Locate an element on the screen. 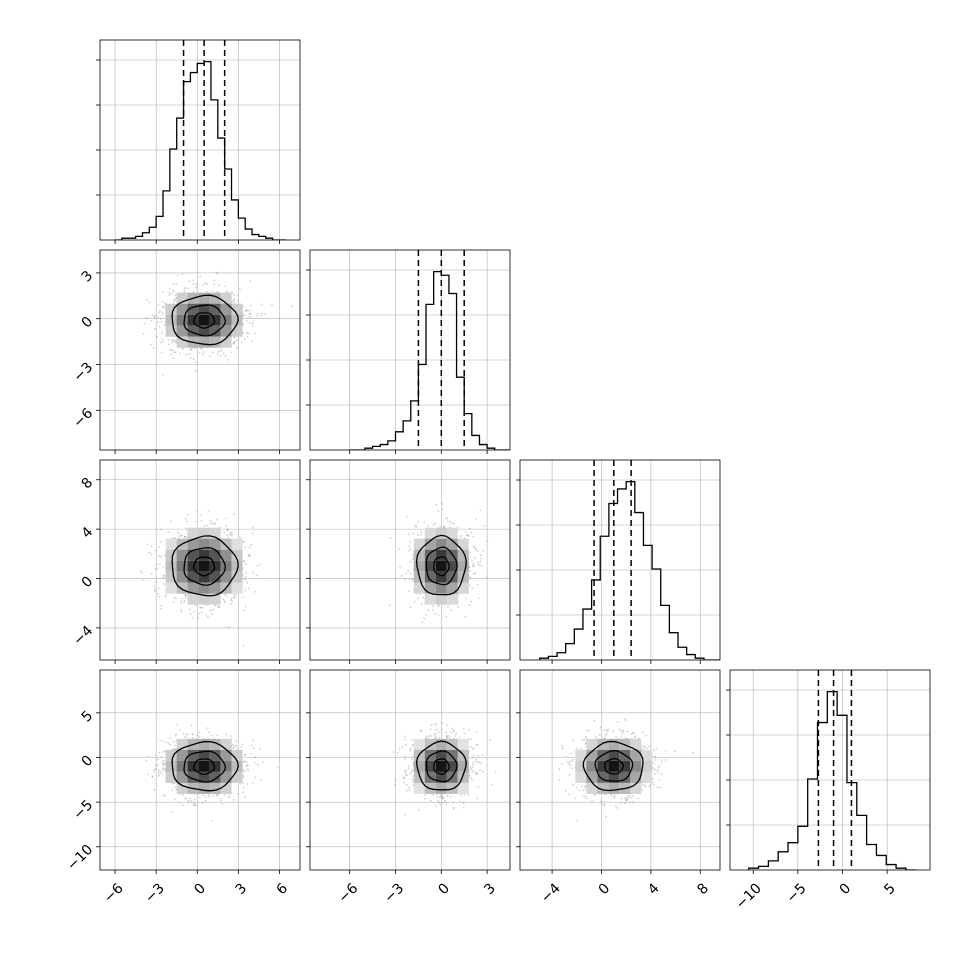  x-tick-label: −6 is located at coordinates (114, 893).